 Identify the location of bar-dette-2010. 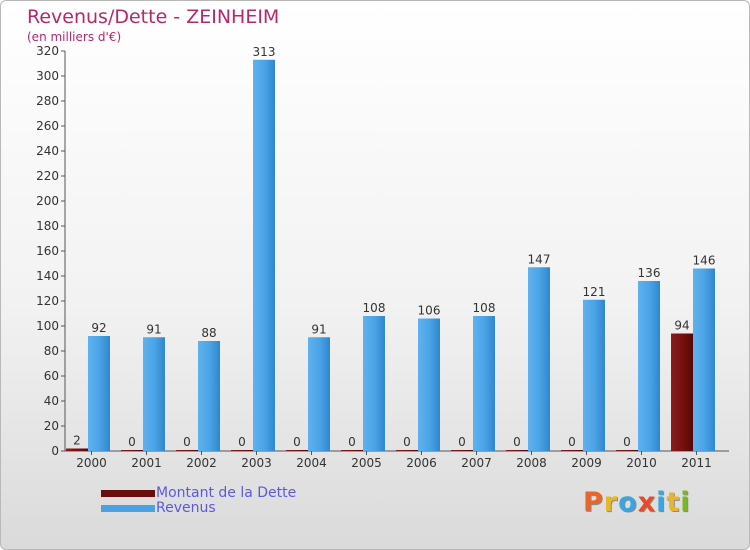
(627, 450).